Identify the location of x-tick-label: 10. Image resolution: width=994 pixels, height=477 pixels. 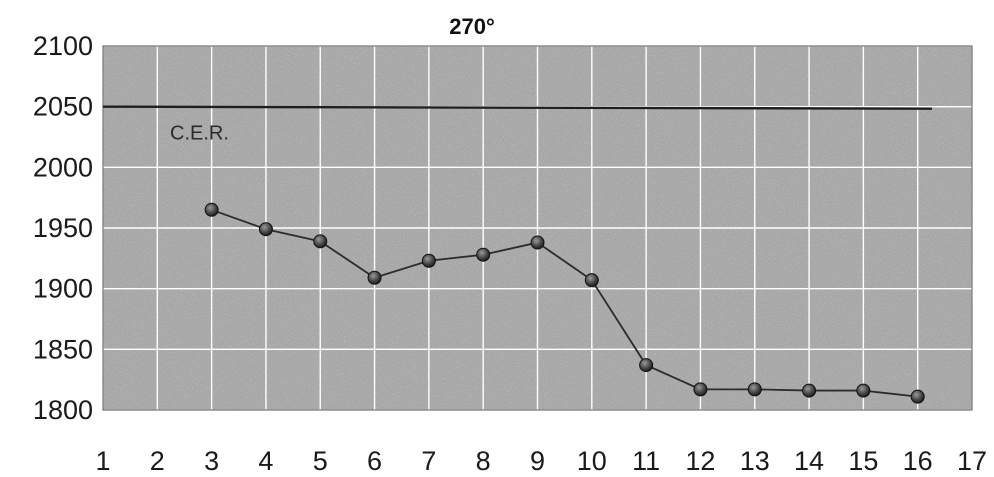
(592, 461).